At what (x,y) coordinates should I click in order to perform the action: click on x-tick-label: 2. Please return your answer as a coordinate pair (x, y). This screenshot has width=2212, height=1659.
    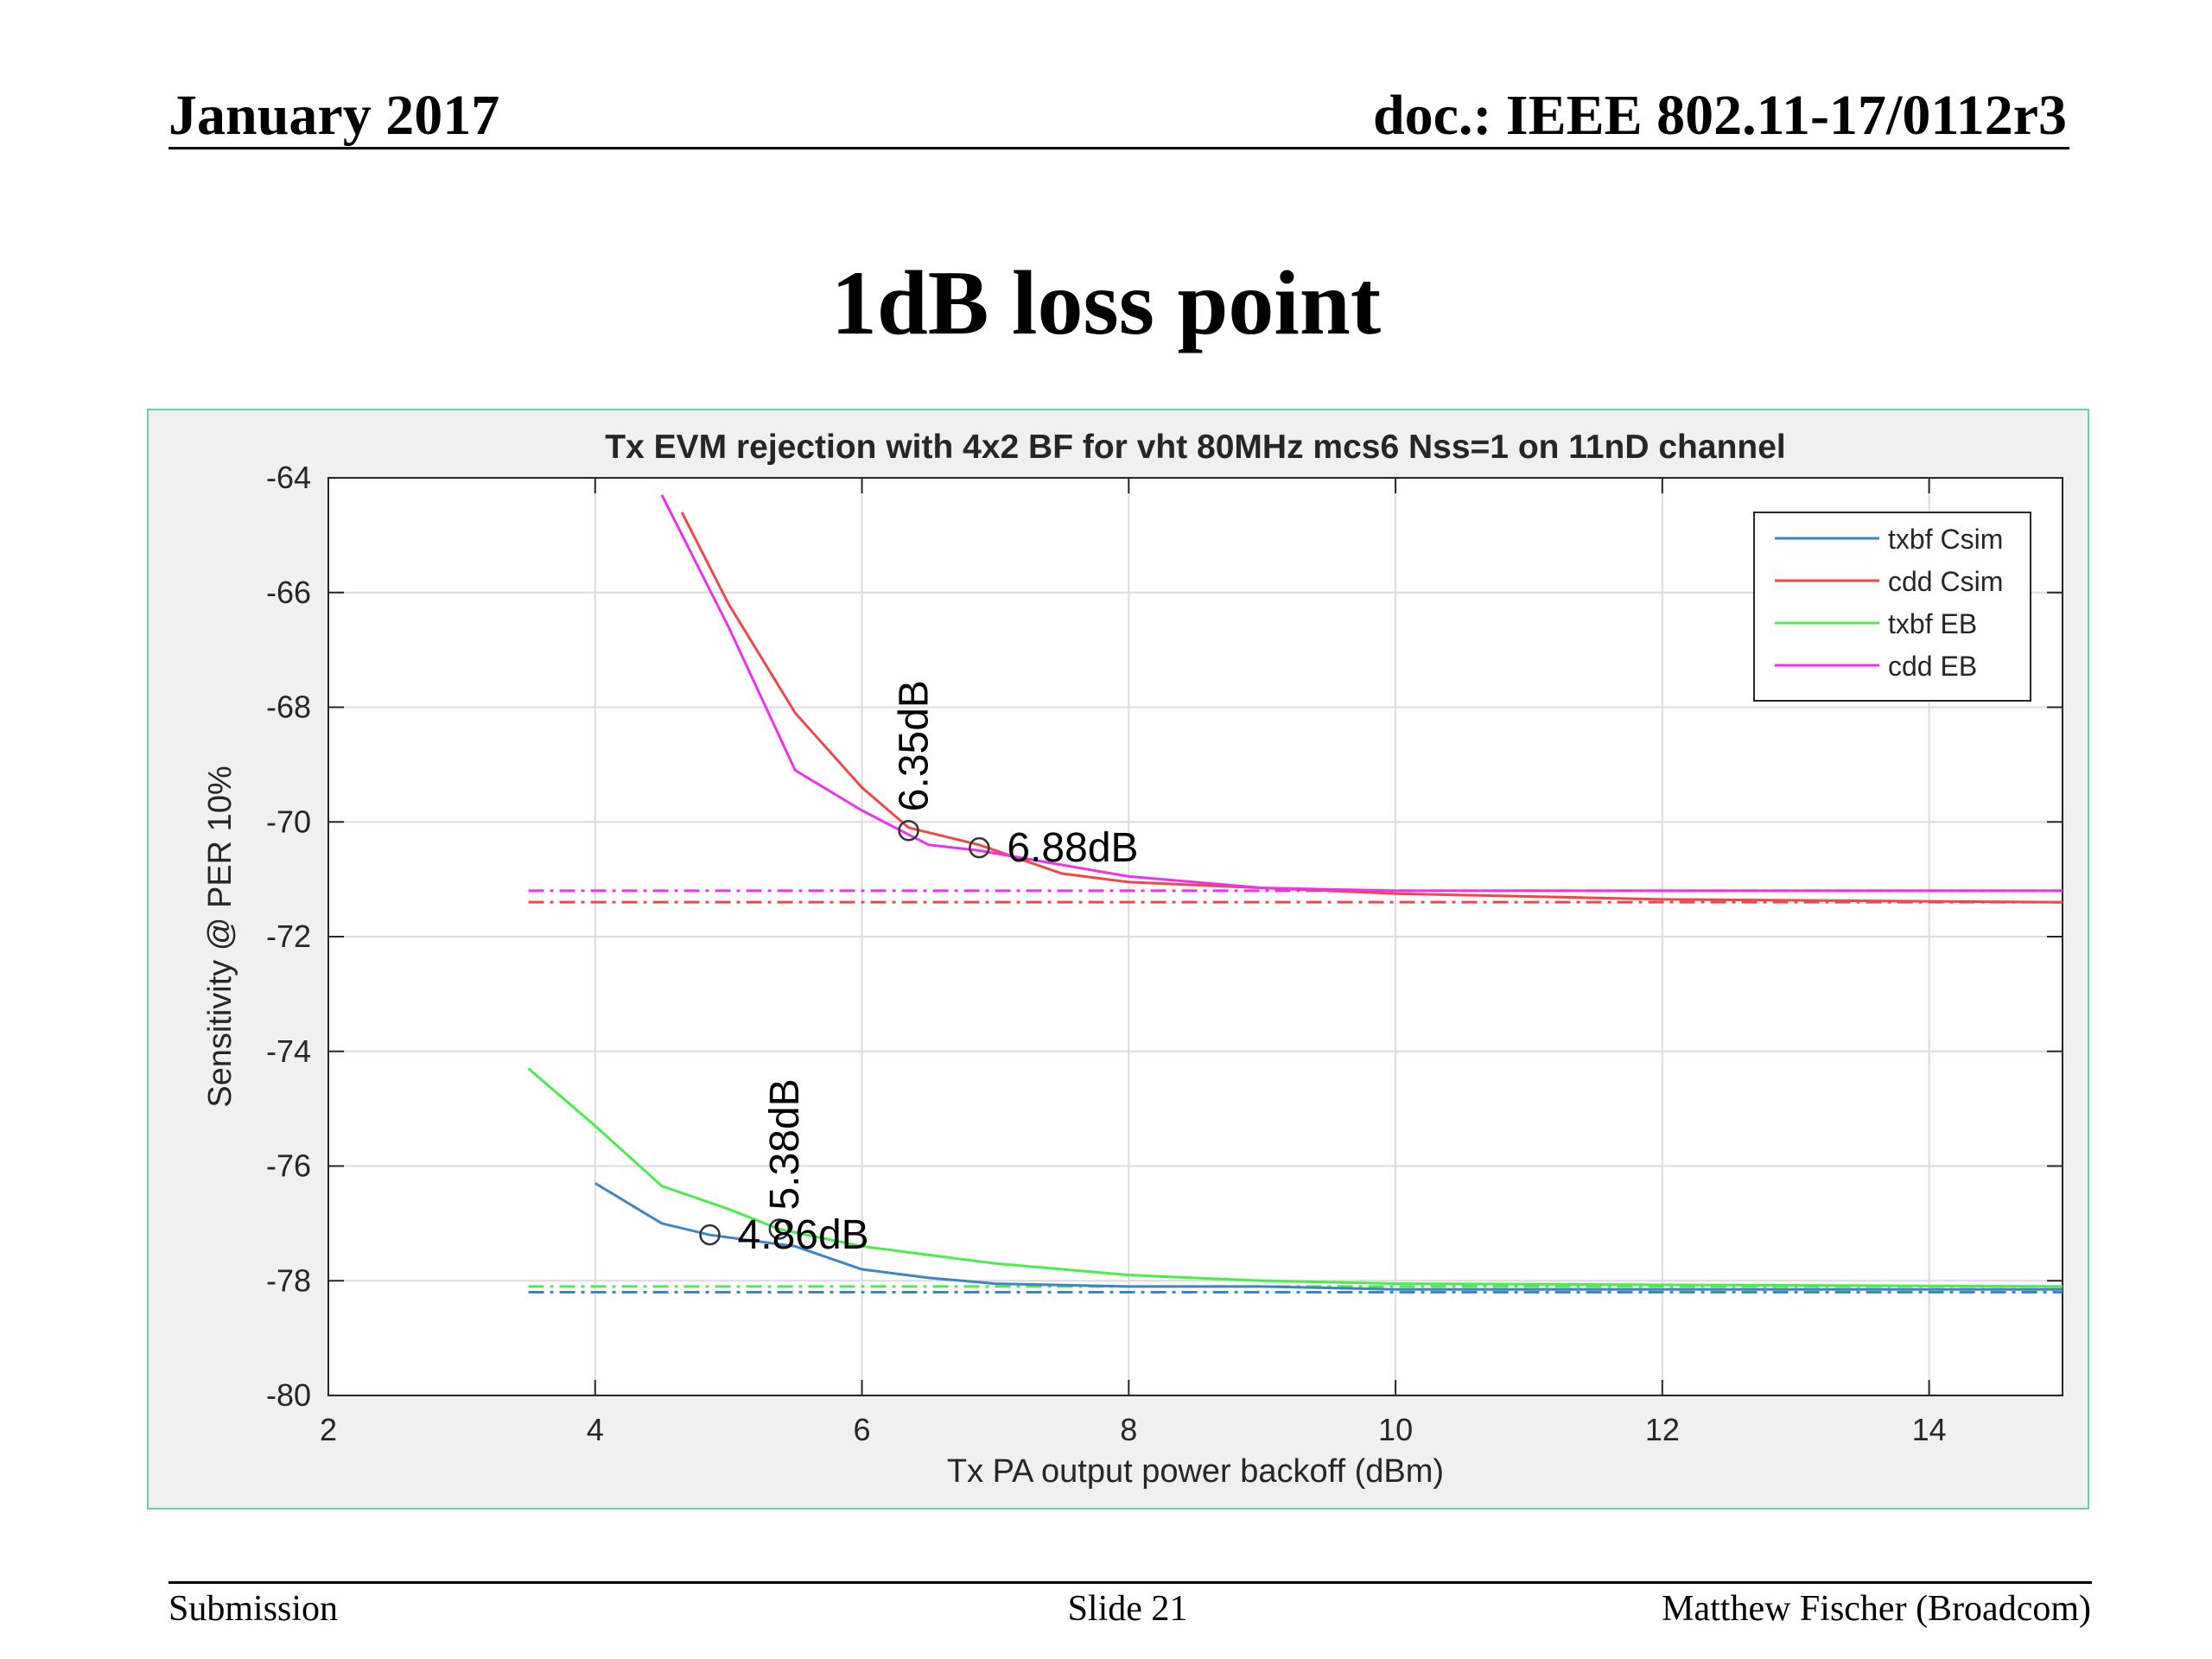
    Looking at the image, I should click on (328, 1429).